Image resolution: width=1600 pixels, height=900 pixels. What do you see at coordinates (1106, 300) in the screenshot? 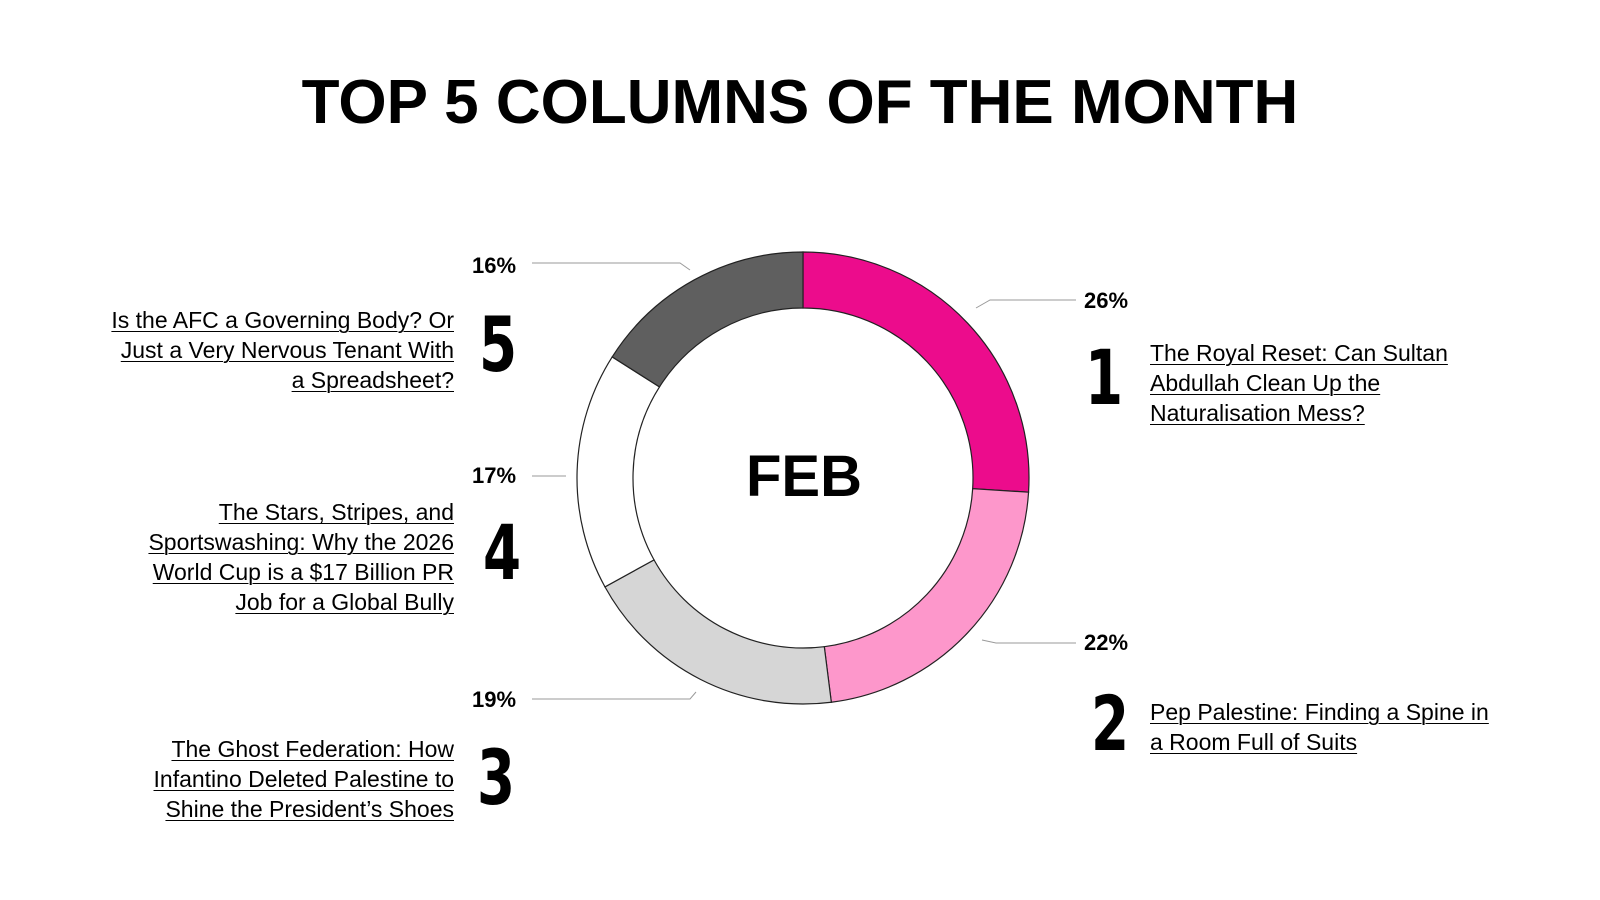
I see `slice-1-percent-label: 26%` at bounding box center [1106, 300].